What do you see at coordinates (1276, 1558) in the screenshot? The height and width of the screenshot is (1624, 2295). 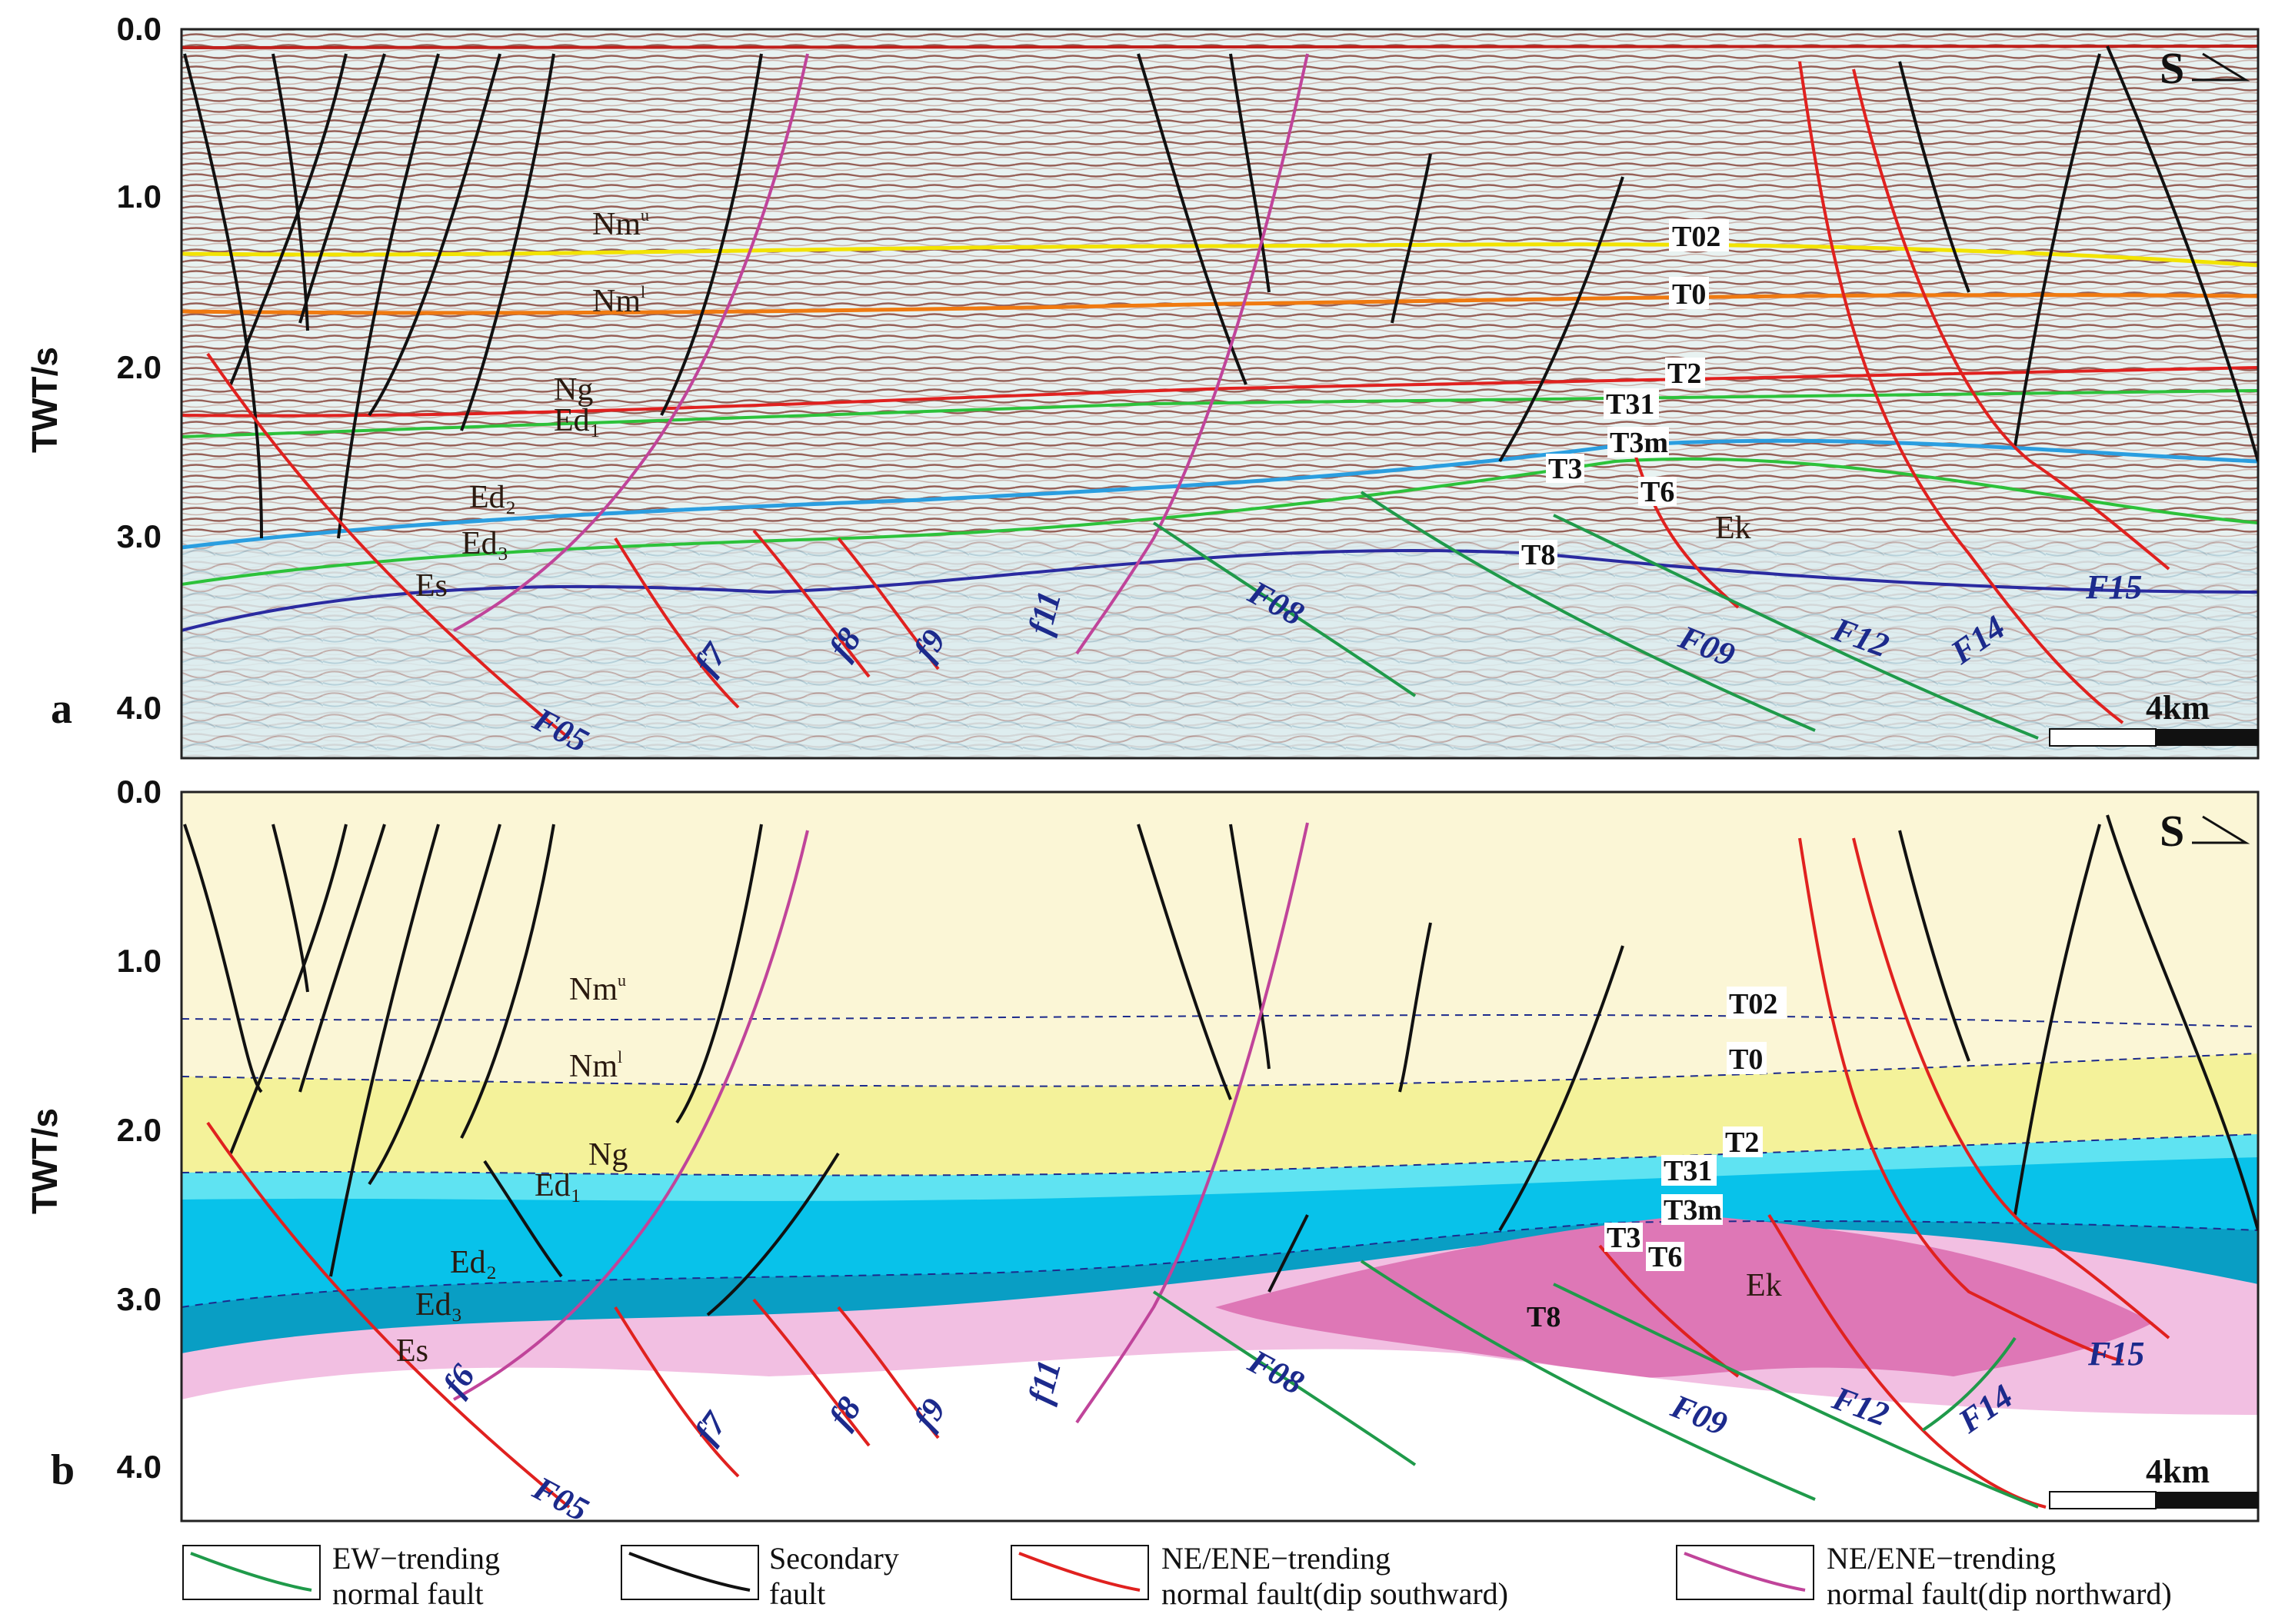 I see `legend-line1: NE/ENE−trending` at bounding box center [1276, 1558].